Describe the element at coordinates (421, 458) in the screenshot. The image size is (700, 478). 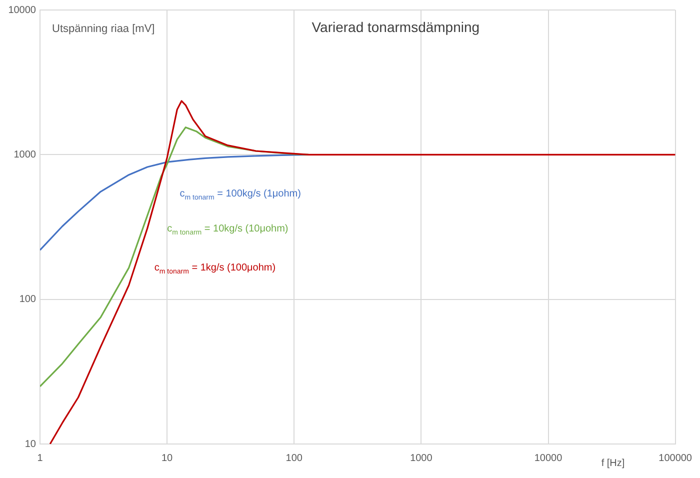
I see `x-tick-label: 1000` at that location.